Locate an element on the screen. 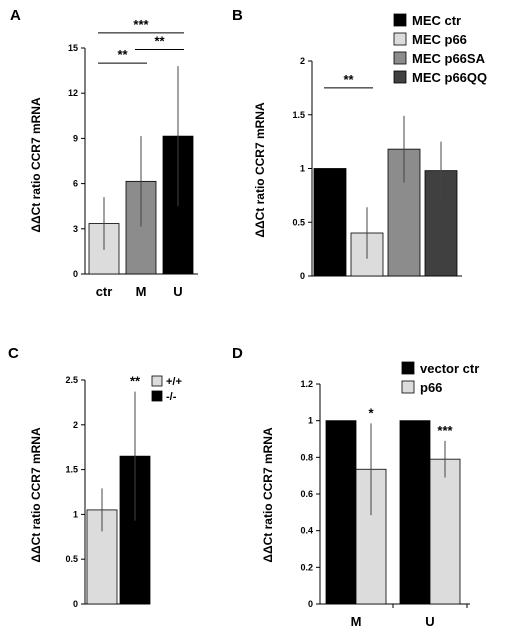 The width and height of the screenshot is (520, 630). y-tick-label-c-0: 0 is located at coordinates (75, 604).